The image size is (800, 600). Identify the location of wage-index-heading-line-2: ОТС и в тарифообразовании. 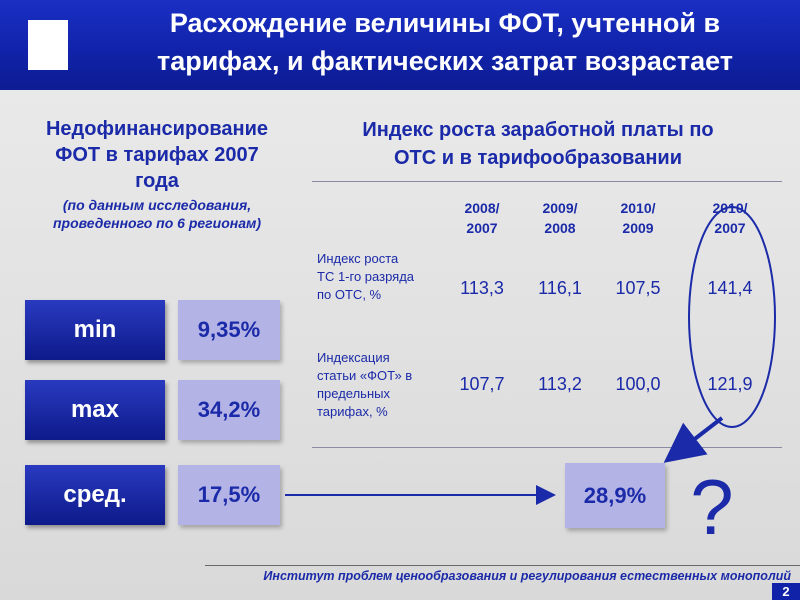
(538, 158).